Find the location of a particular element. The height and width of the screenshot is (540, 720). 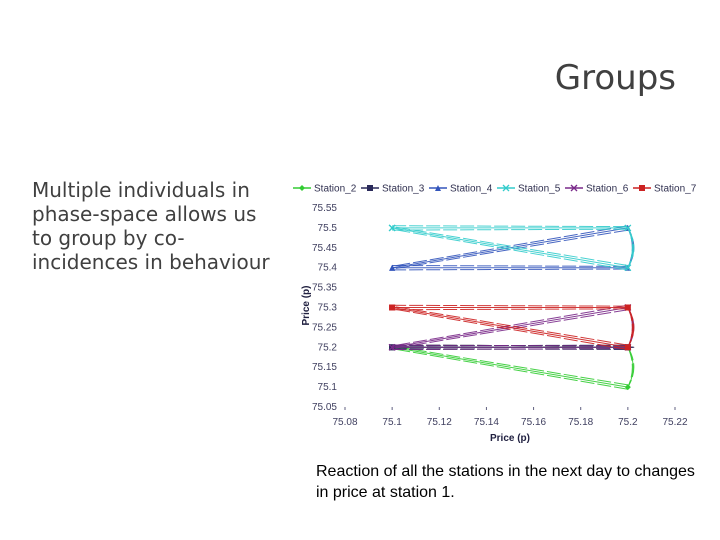

x-tick-label: 75.22 is located at coordinates (674, 422).